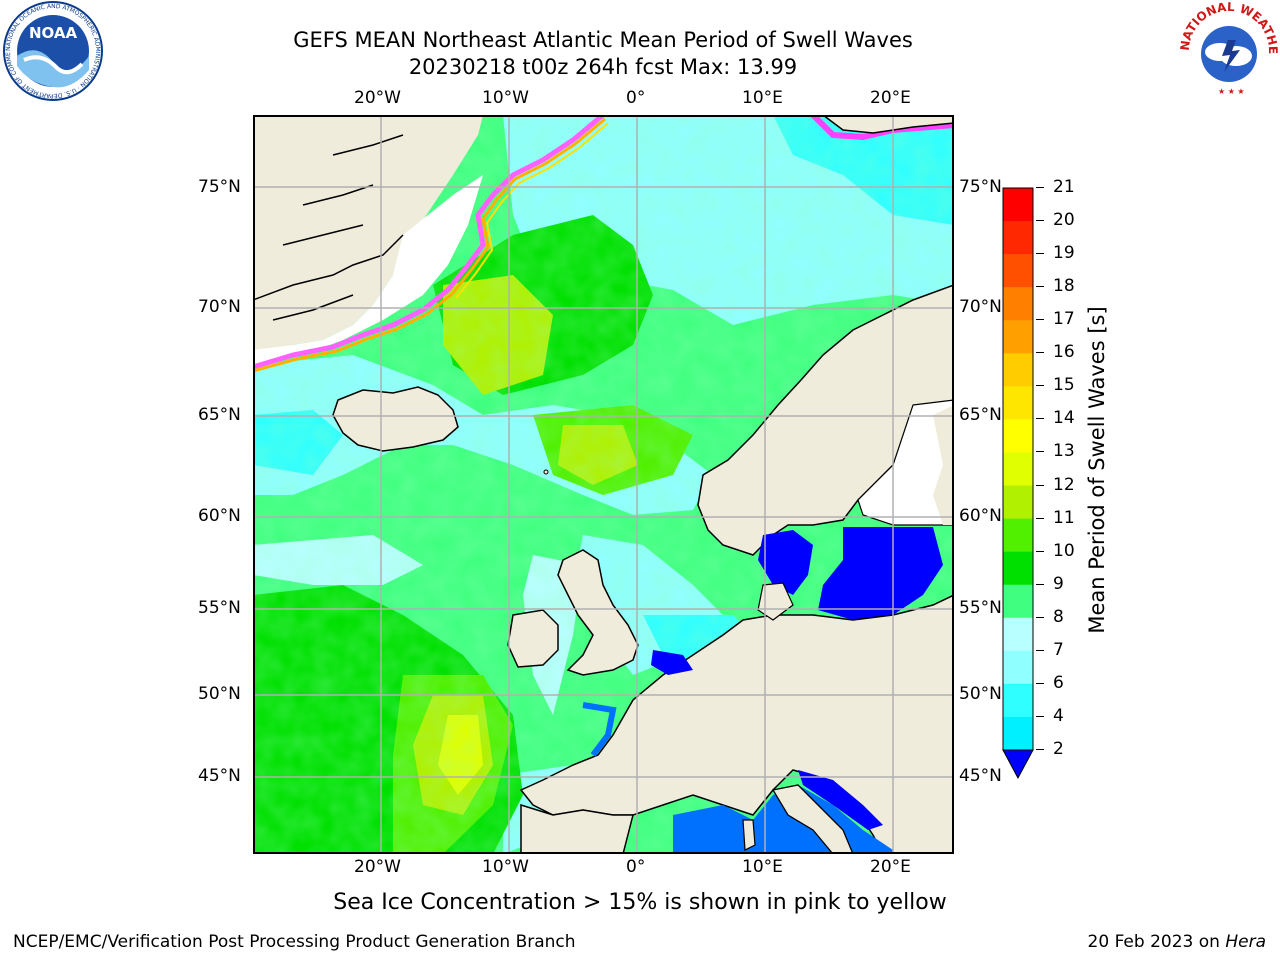  What do you see at coordinates (1226, 51) in the screenshot?
I see `nws-logo: NATIONAL WEATHER SERVICE ★ ★ ★` at bounding box center [1226, 51].